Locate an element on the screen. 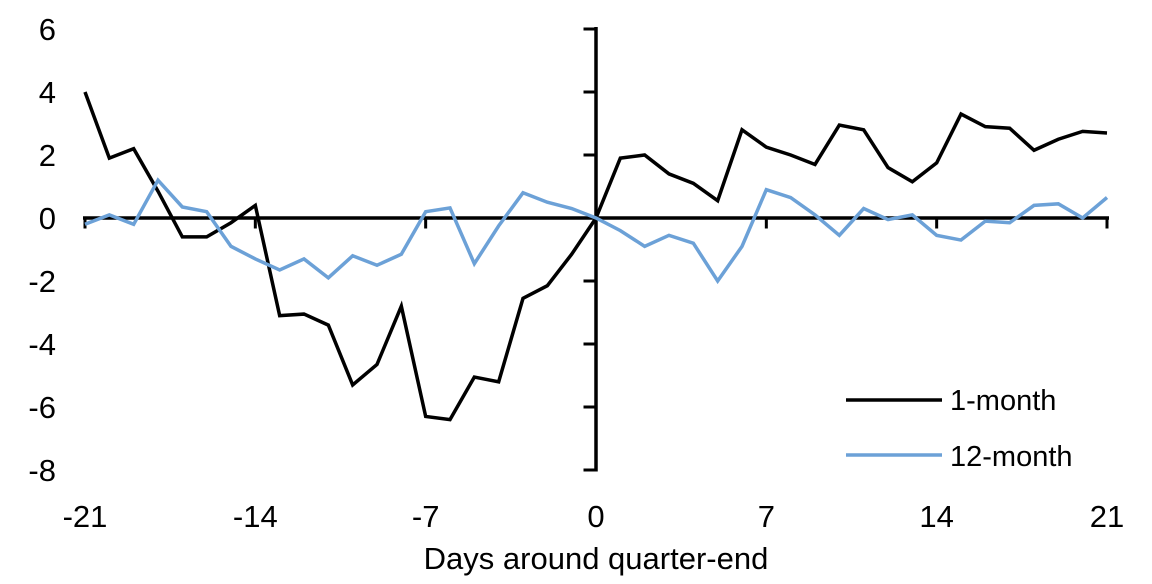 The image size is (1152, 584). x-tick-label: -7 is located at coordinates (426, 516).